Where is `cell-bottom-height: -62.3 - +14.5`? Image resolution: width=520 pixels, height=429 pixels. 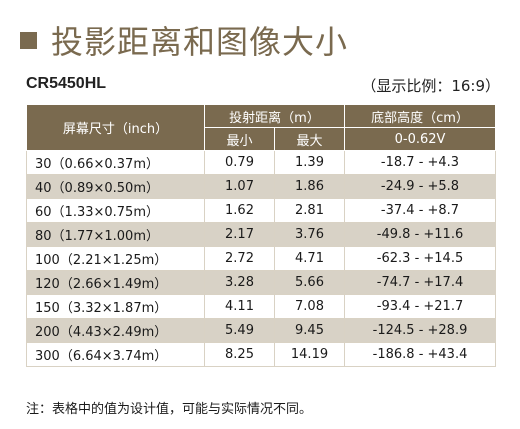 cell-bottom-height: -62.3 - +14.5 is located at coordinates (420, 258).